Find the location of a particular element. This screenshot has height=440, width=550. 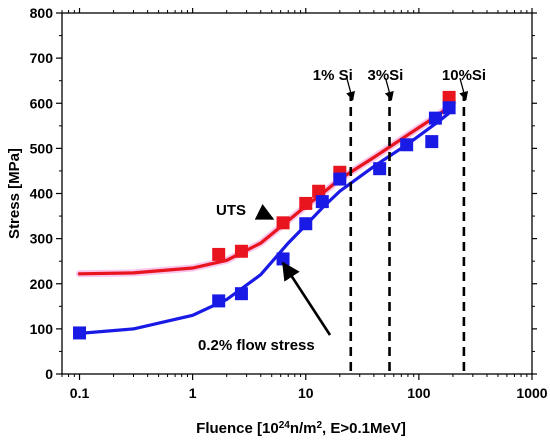

uts-annotation-arrow is located at coordinates (264, 211).